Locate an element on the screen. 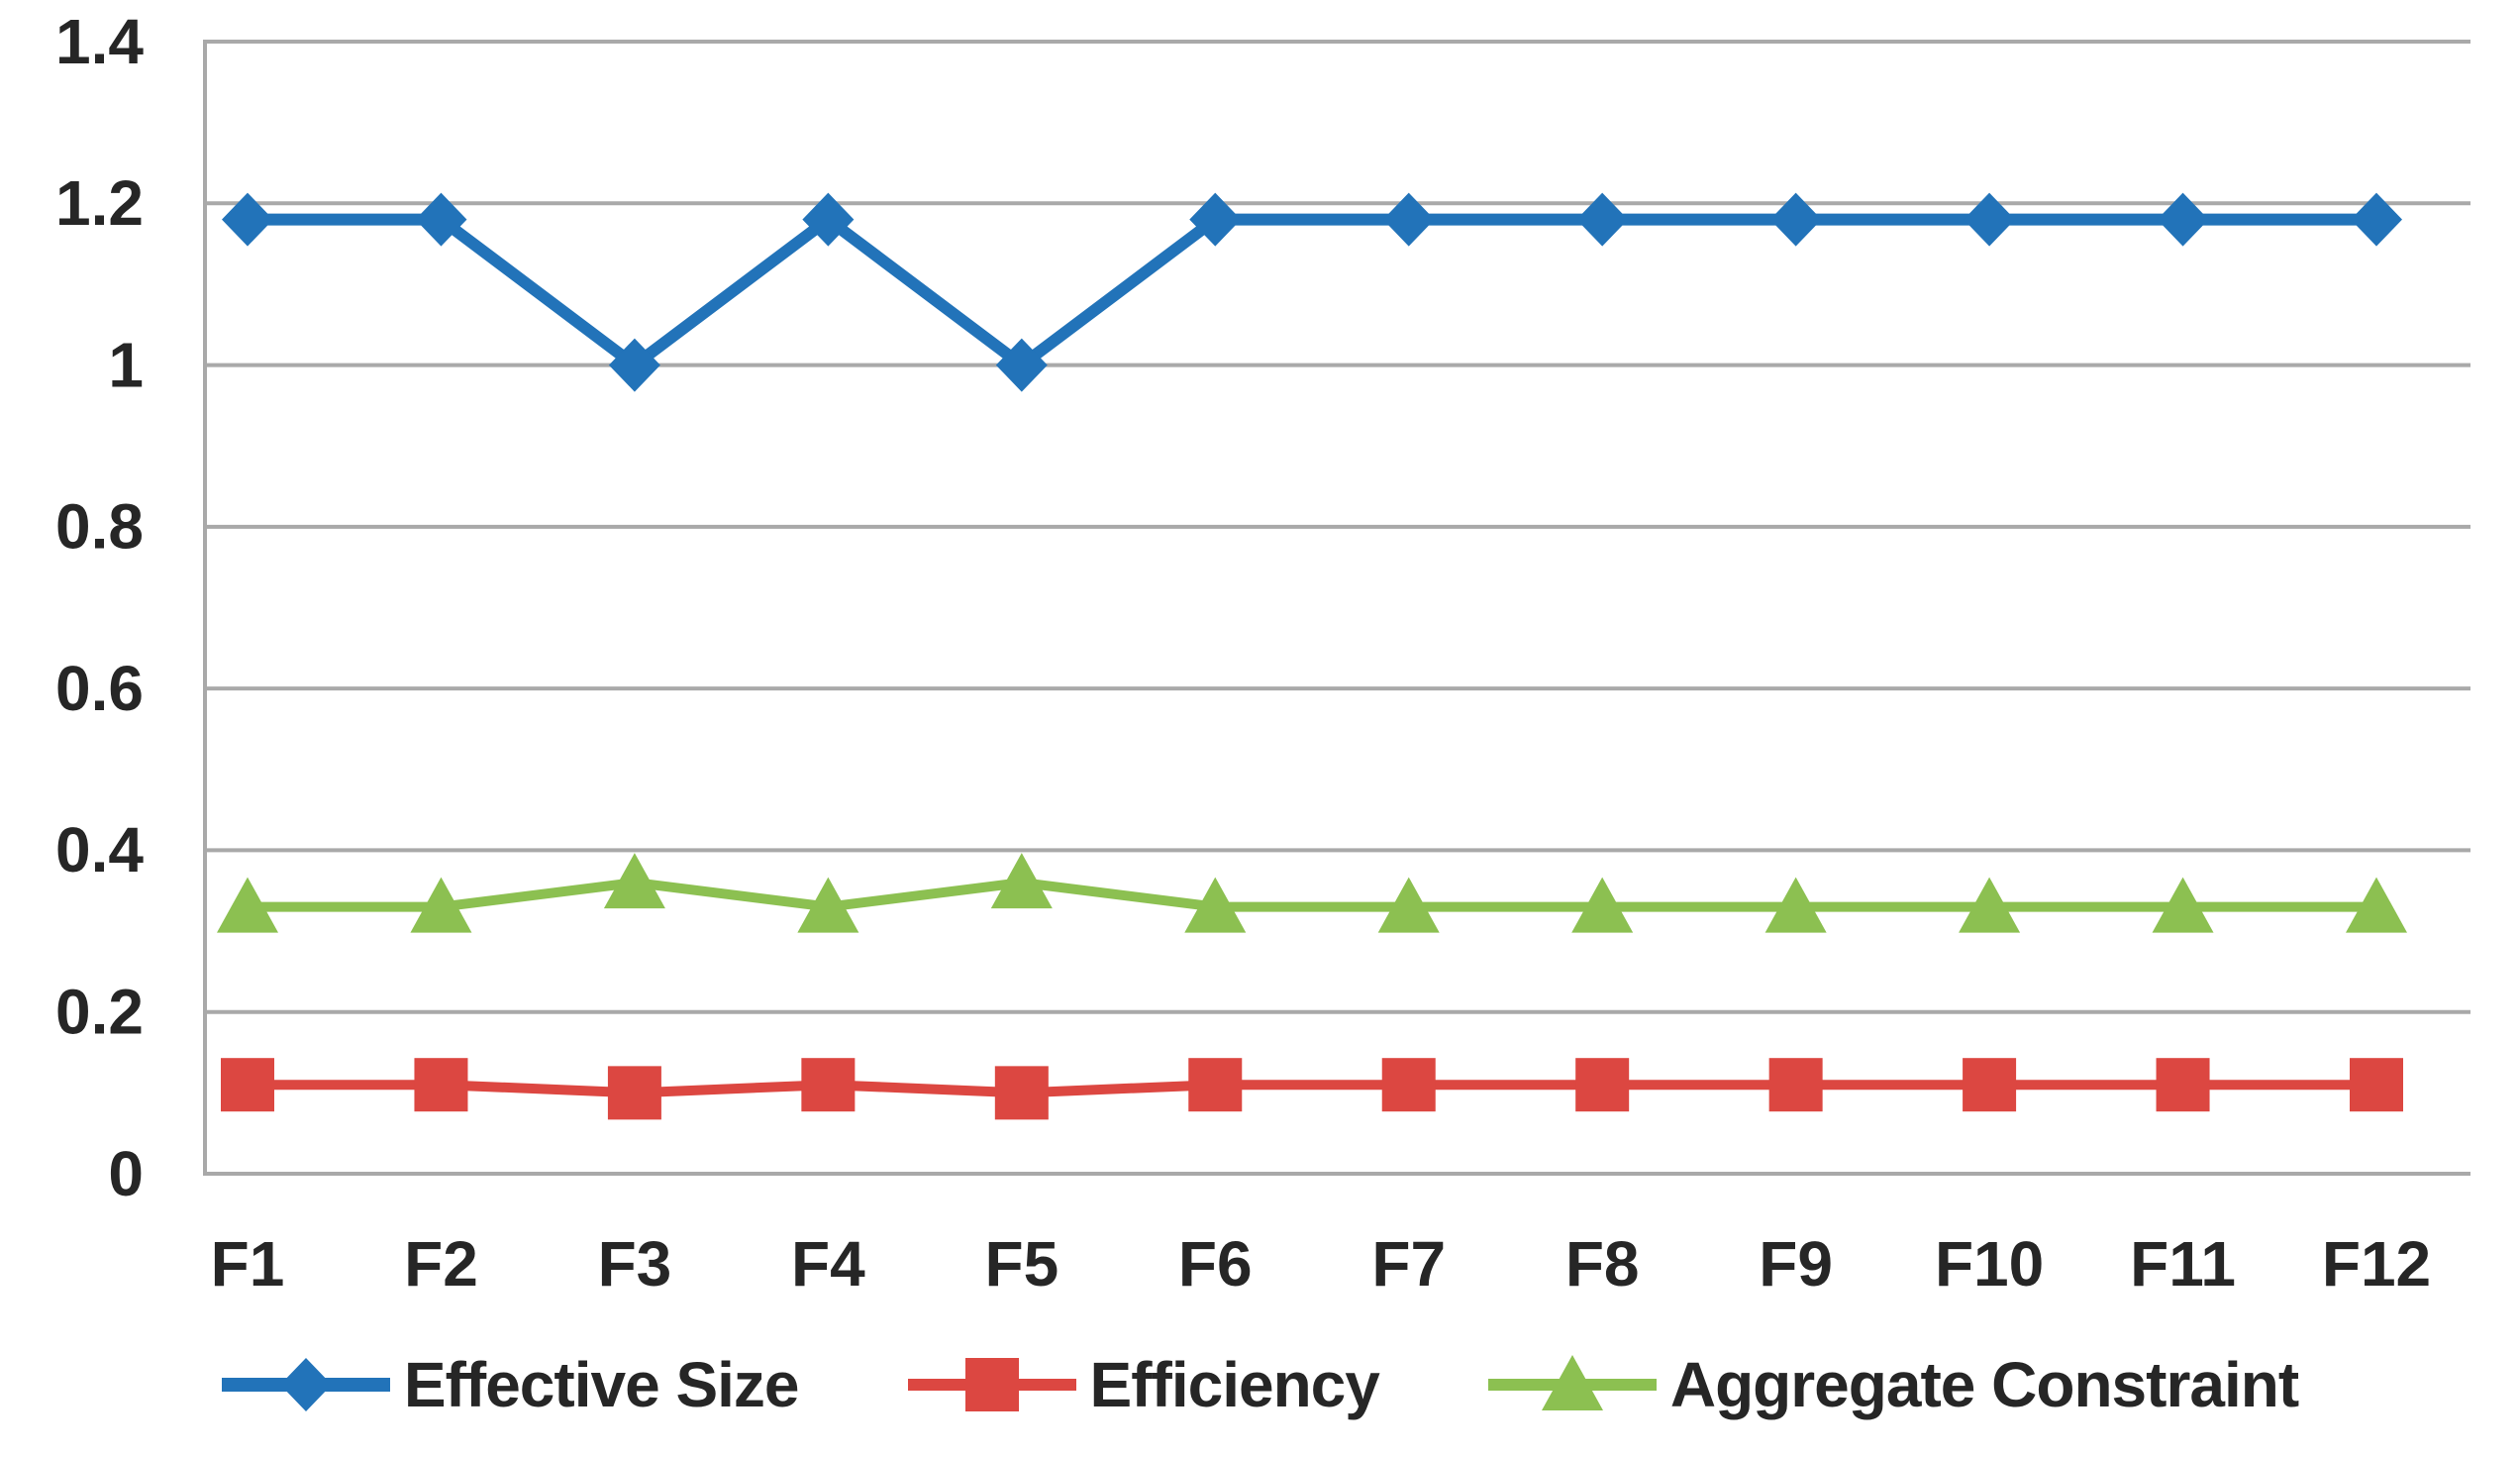 This screenshot has height=1457, width=2520. series-aggregate-constraint is located at coordinates (1312, 893).